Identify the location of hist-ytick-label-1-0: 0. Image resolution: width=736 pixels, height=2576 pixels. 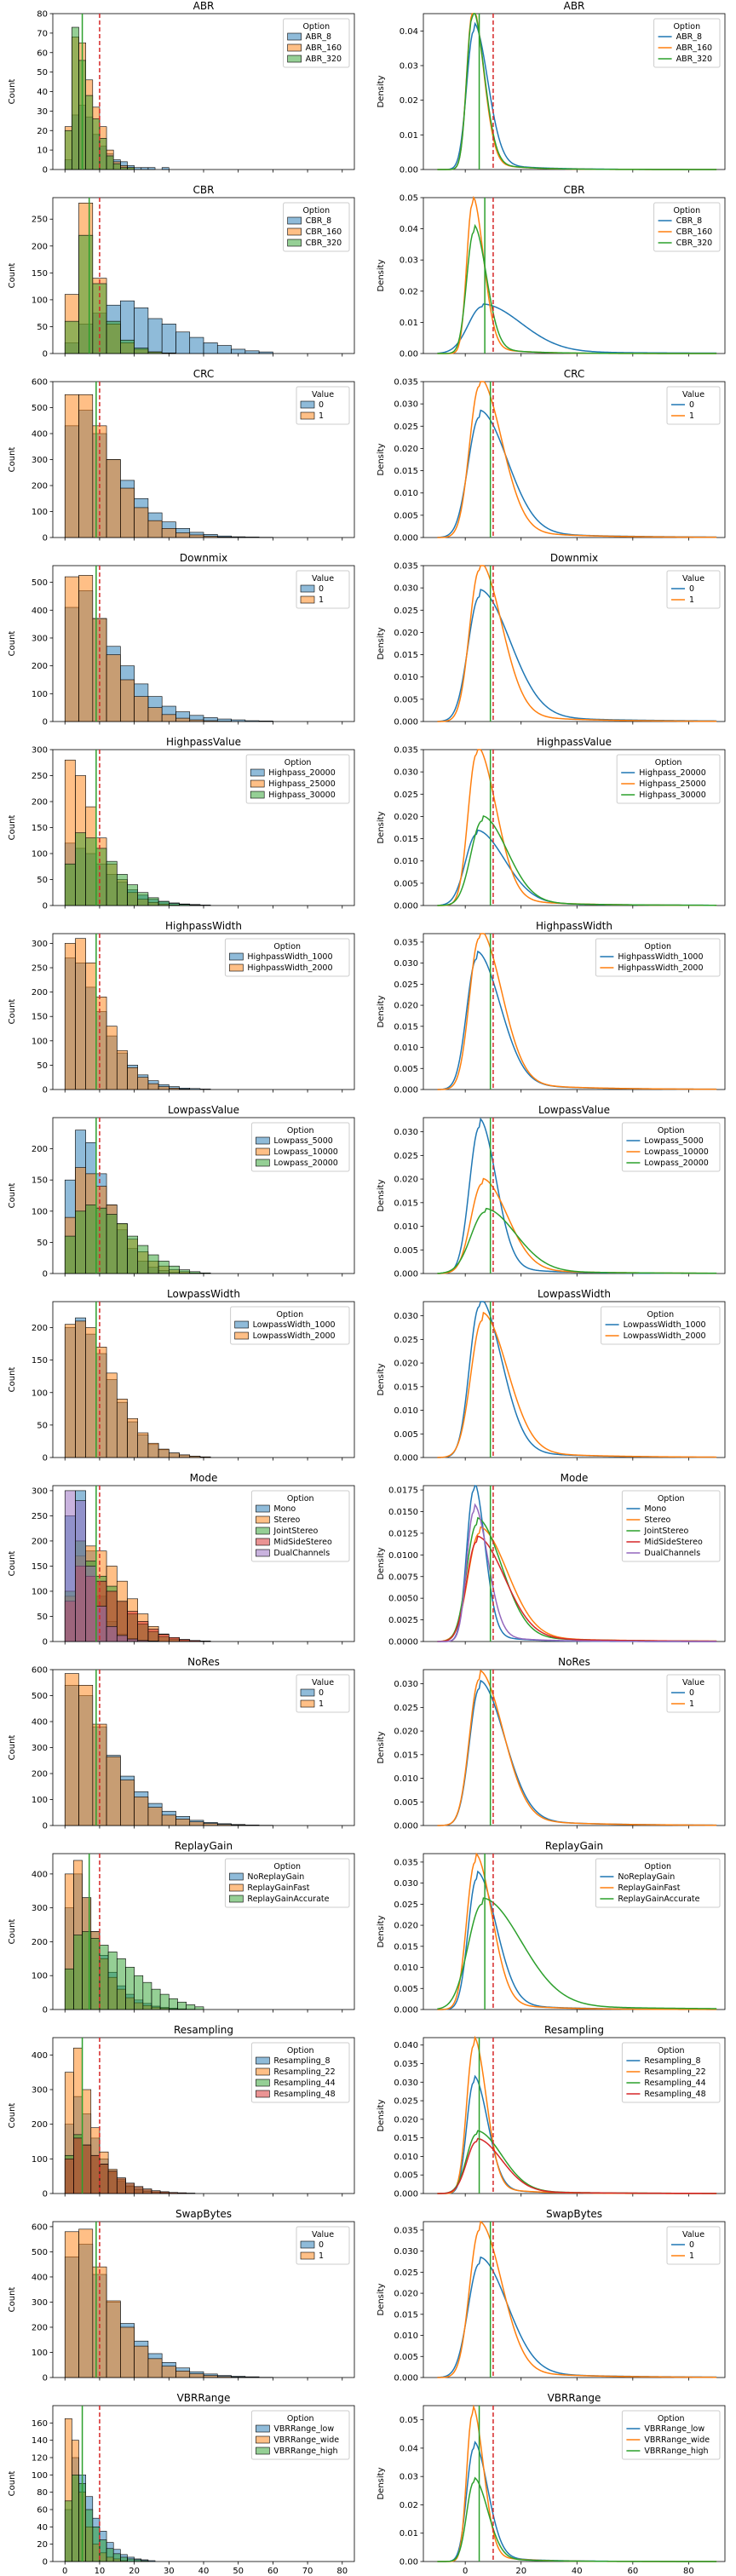
(46, 354).